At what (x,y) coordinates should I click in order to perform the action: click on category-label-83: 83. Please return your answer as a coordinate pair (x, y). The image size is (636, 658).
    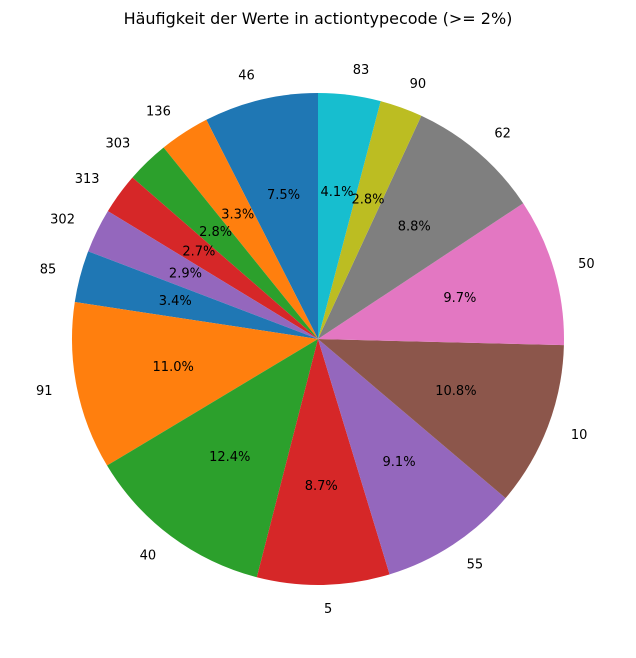
    Looking at the image, I should click on (361, 70).